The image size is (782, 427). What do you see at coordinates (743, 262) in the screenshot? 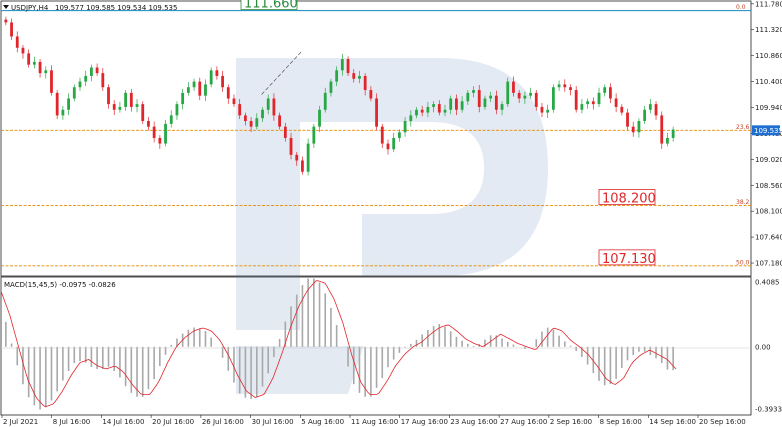
I see `fib-ratio-label: 50.0` at bounding box center [743, 262].